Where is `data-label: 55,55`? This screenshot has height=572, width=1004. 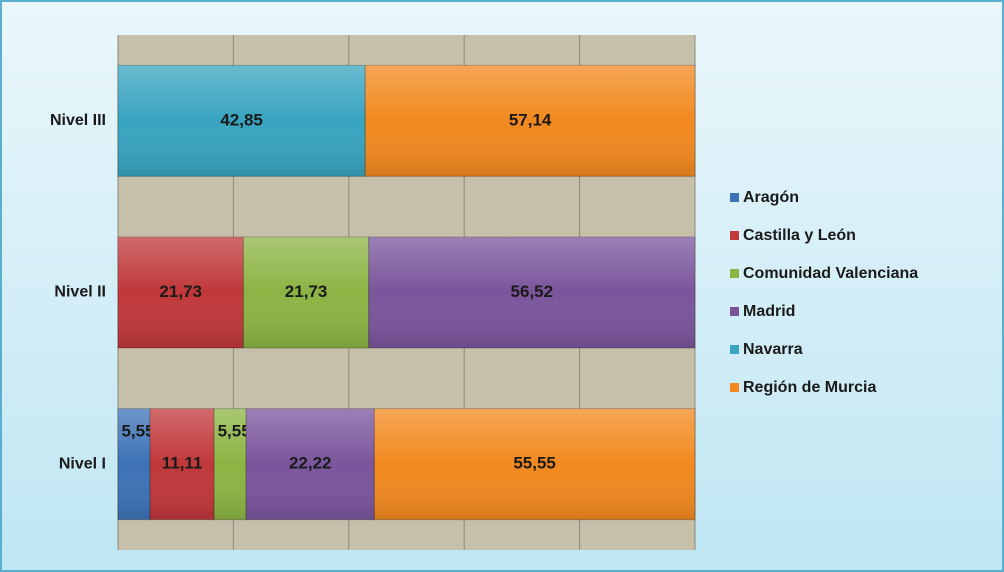
data-label: 55,55 is located at coordinates (534, 463).